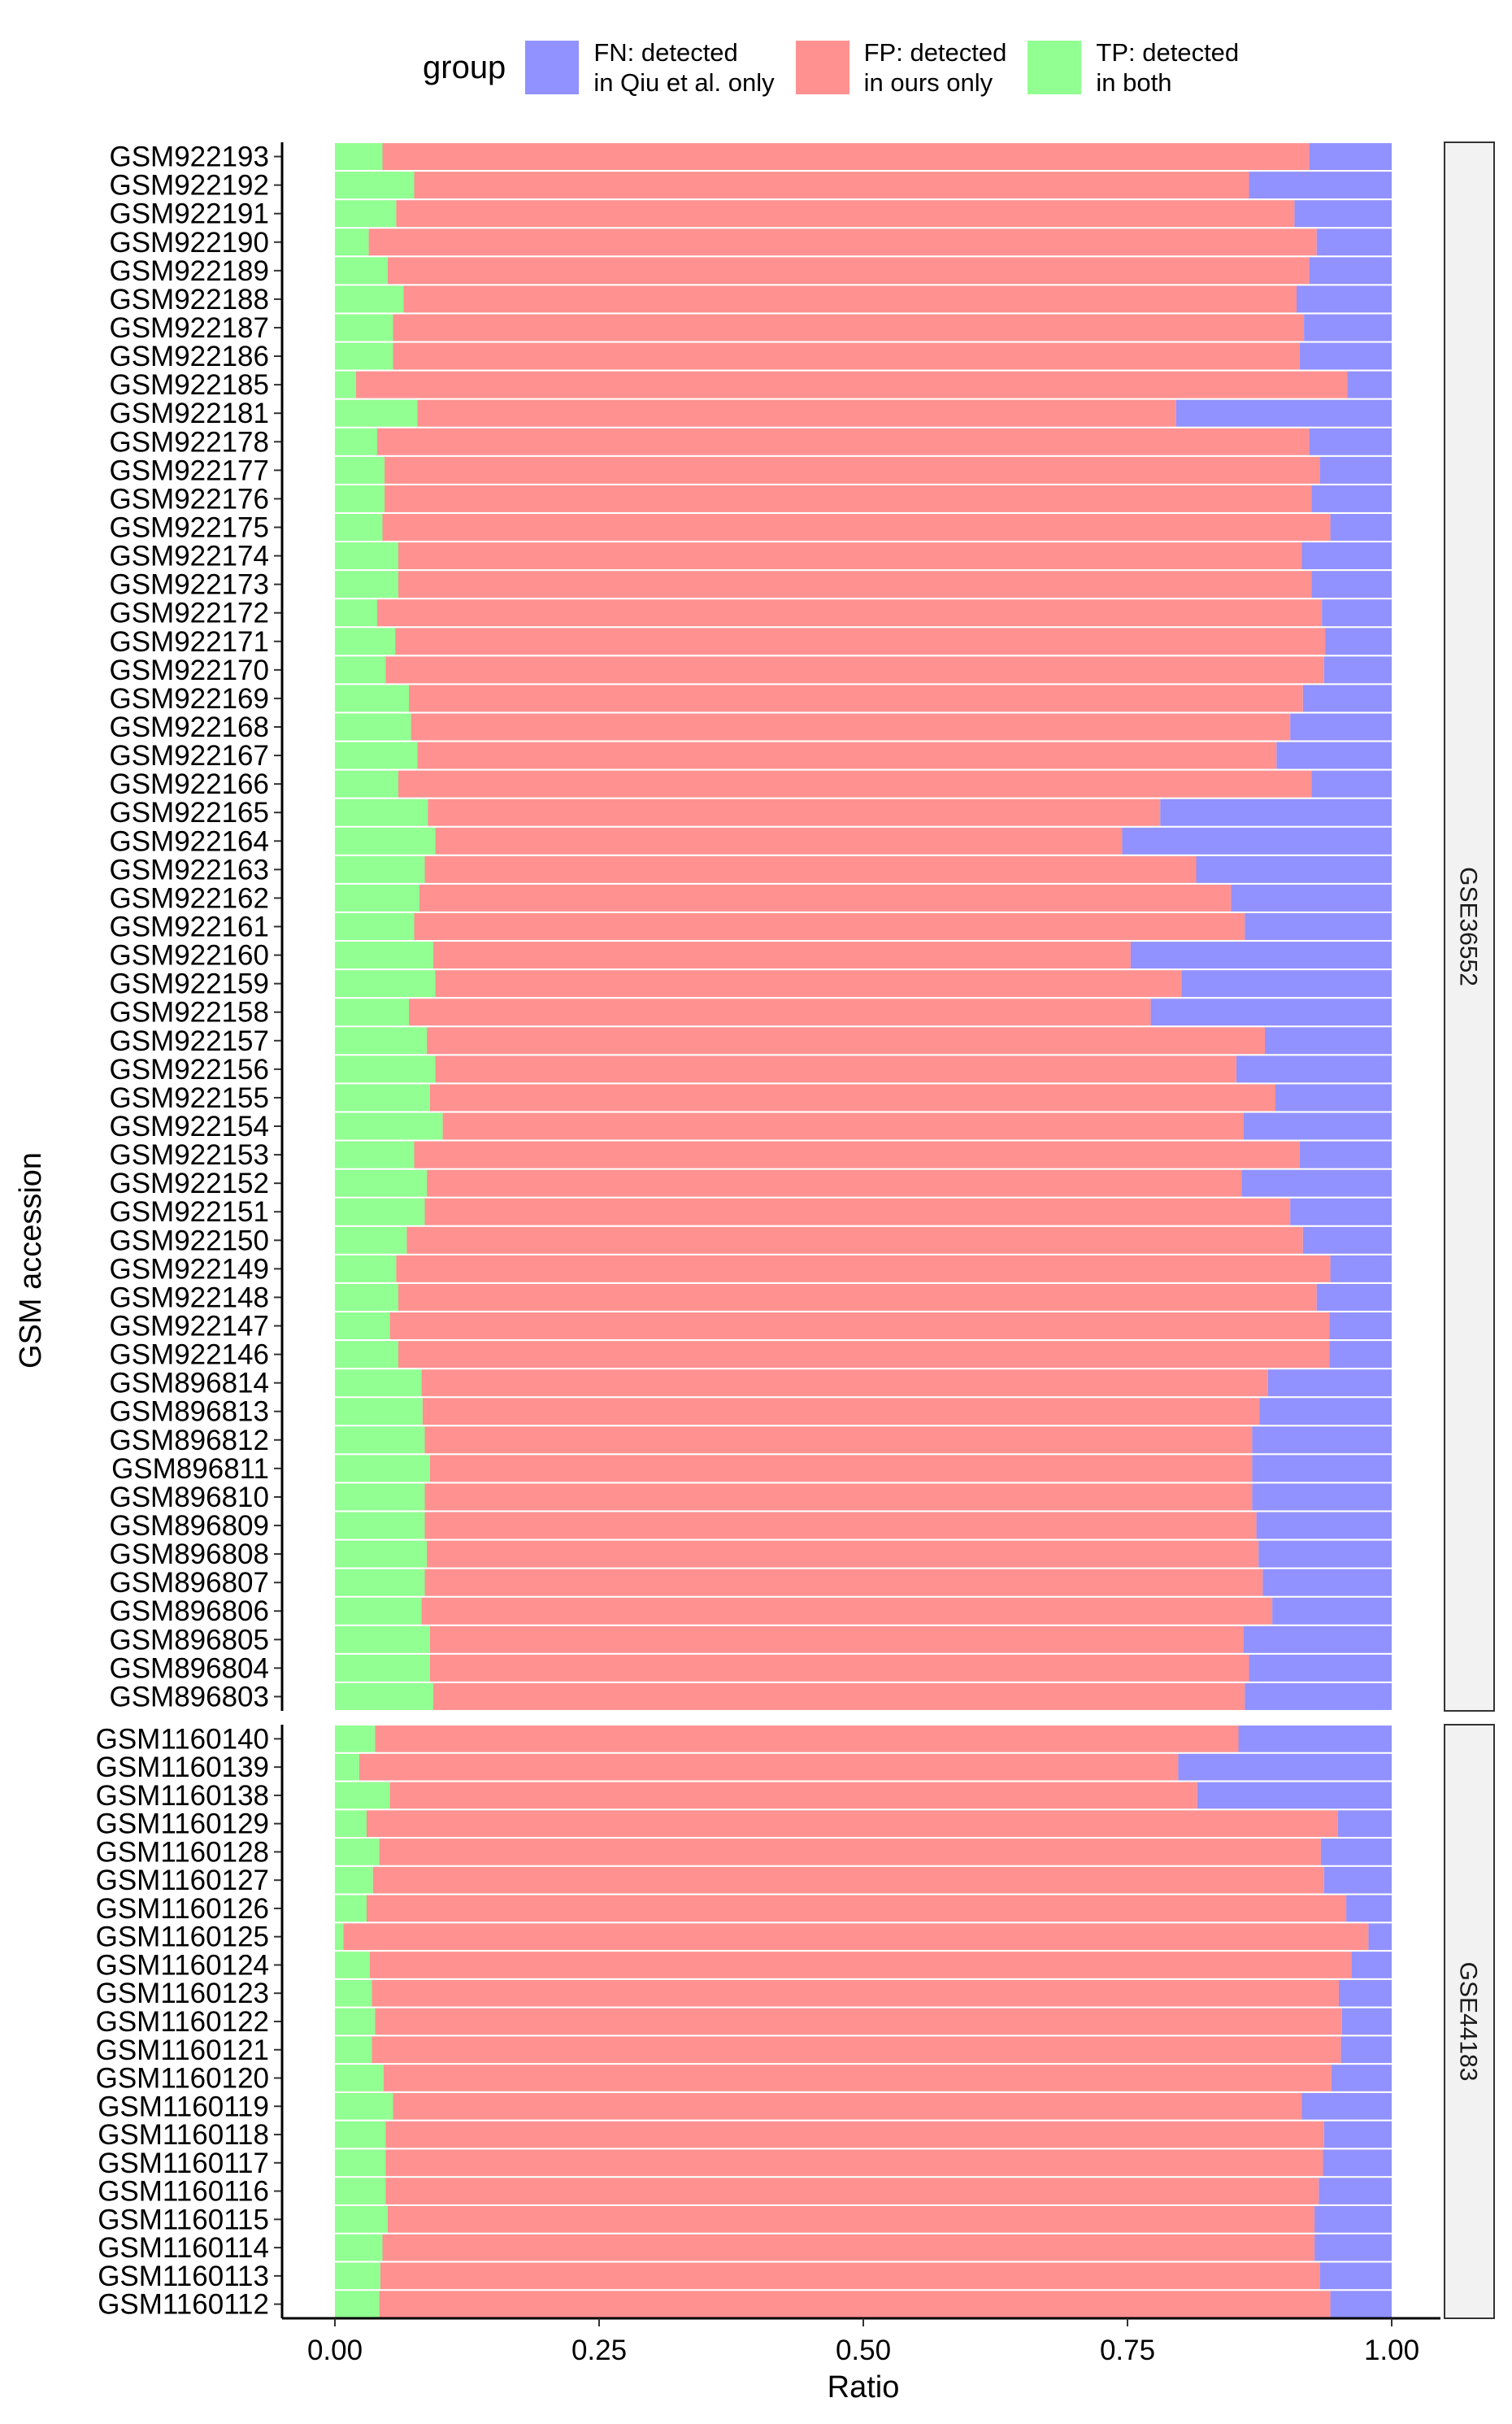  Describe the element at coordinates (381, 1041) in the screenshot. I see `bar-tp-gsm922157` at that location.